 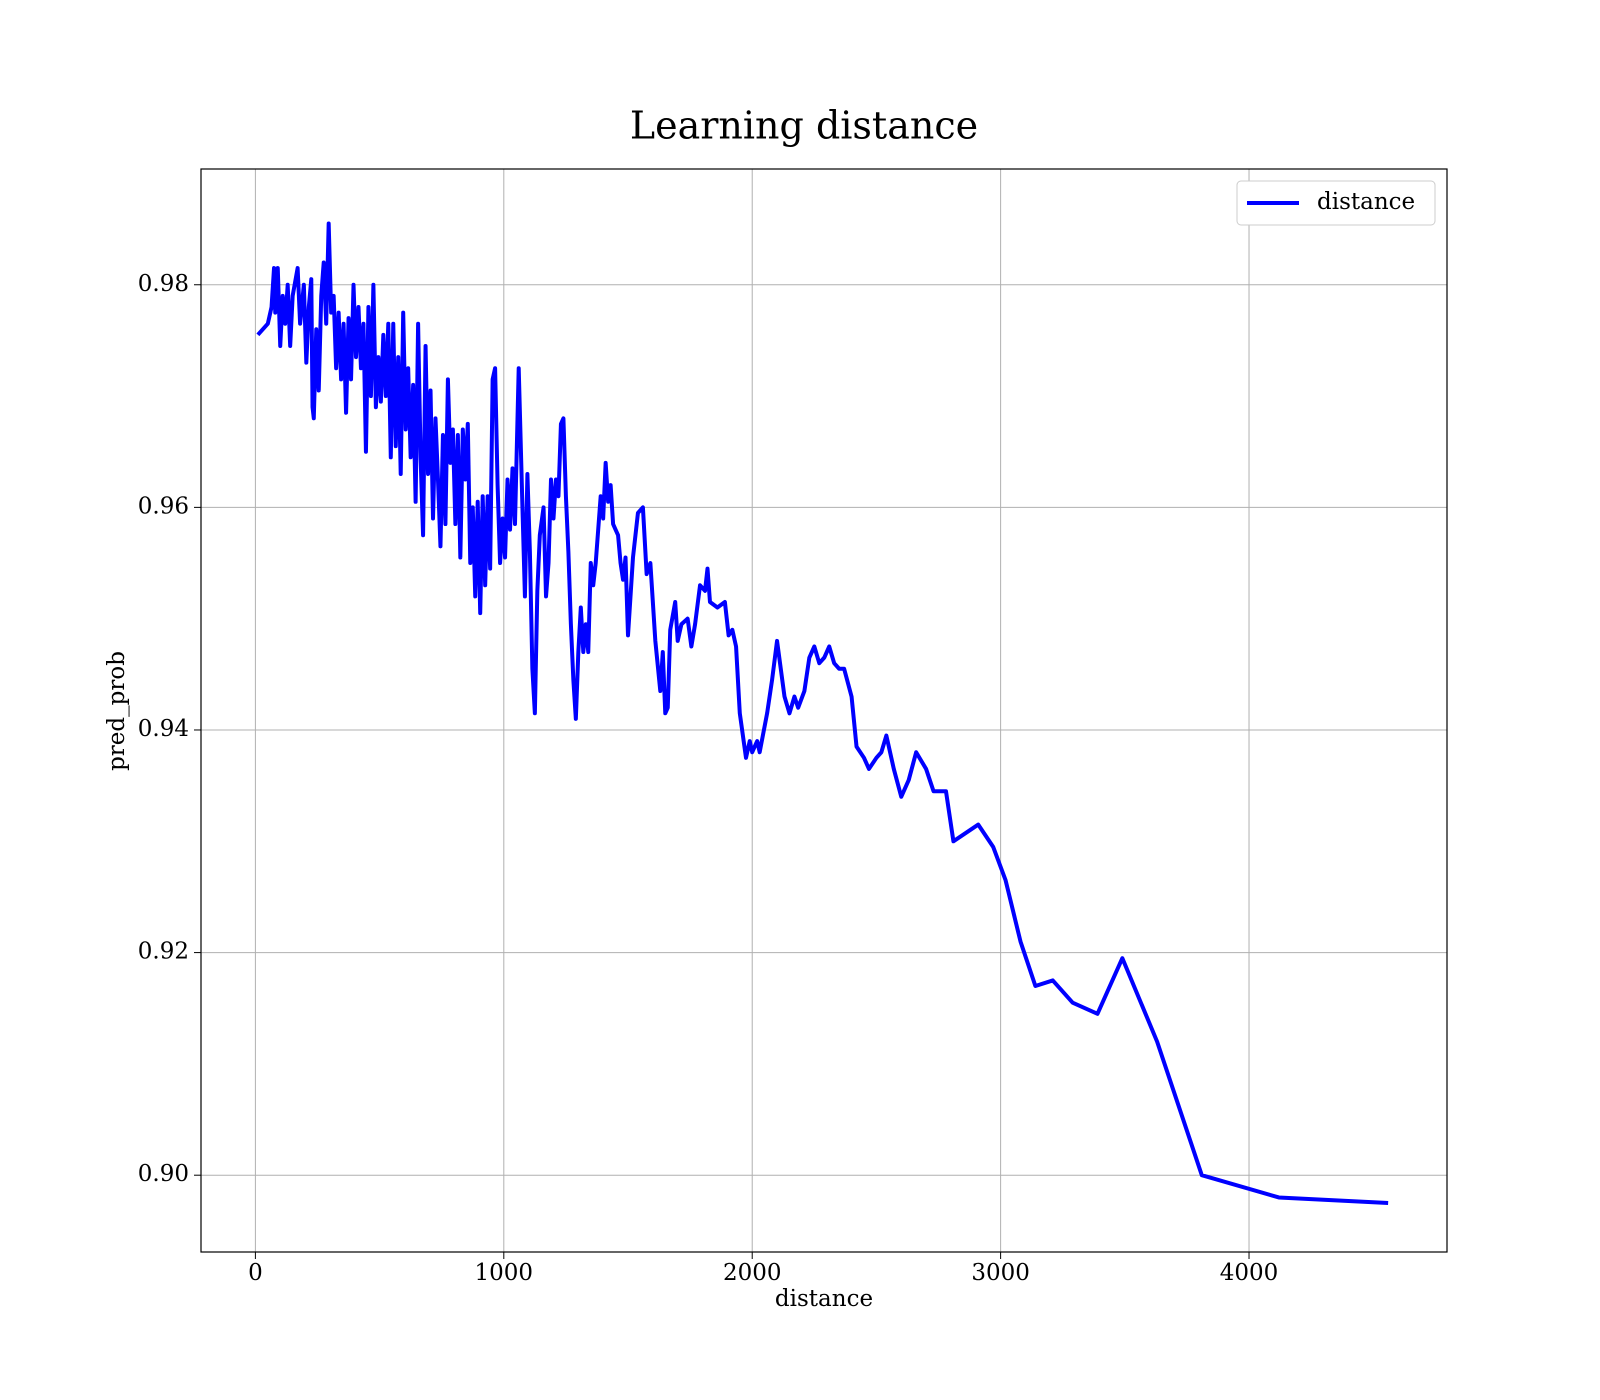 I want to click on chart-title: Learning distance, so click(x=804, y=126).